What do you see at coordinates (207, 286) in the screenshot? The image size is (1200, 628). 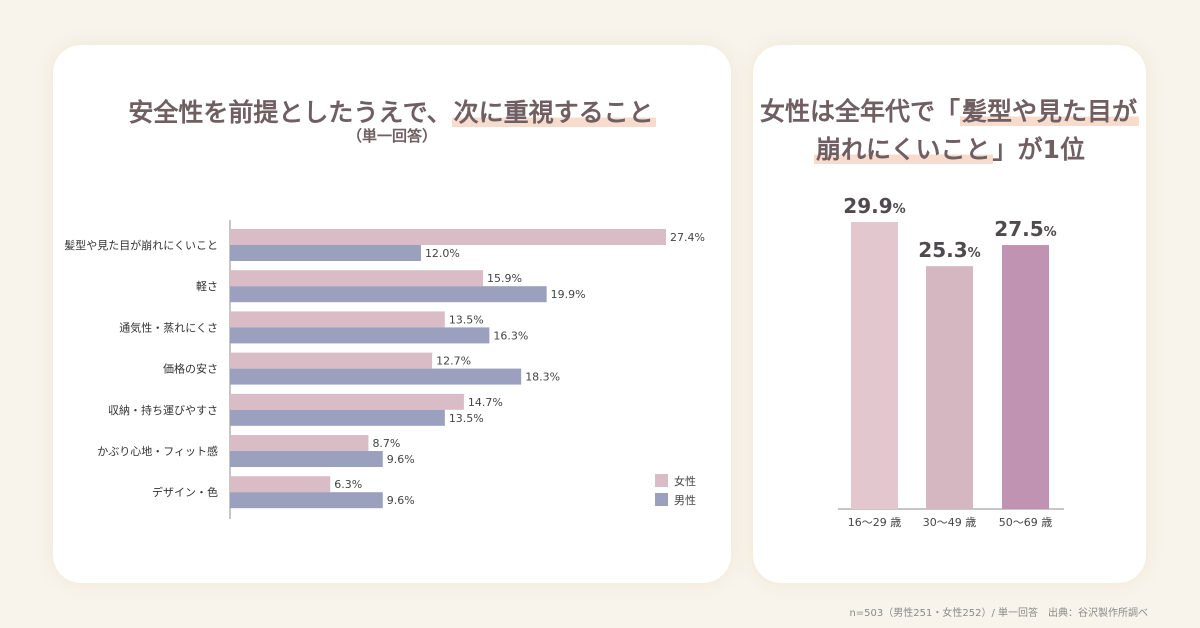 I see `category-label: 軽さ` at bounding box center [207, 286].